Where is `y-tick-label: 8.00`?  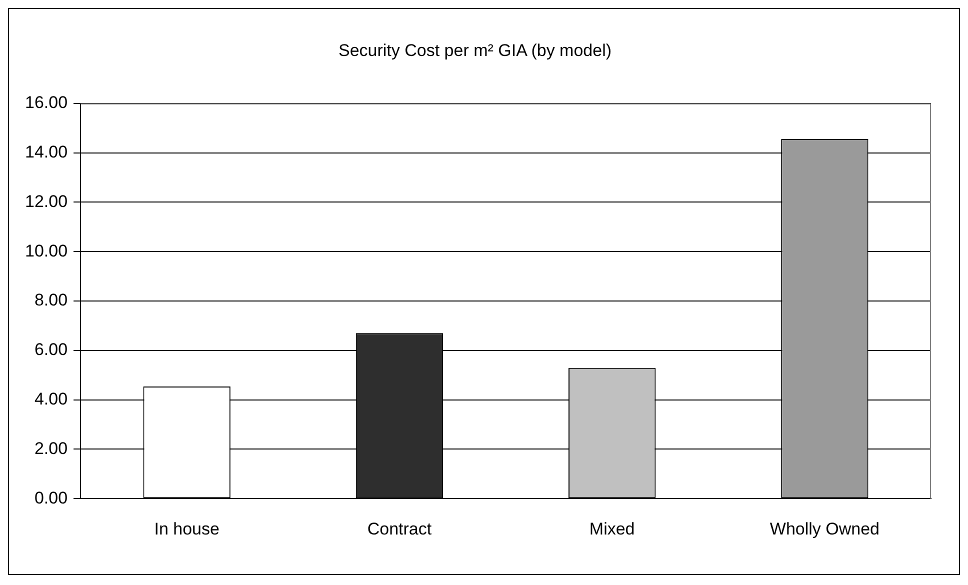 y-tick-label: 8.00 is located at coordinates (51, 300).